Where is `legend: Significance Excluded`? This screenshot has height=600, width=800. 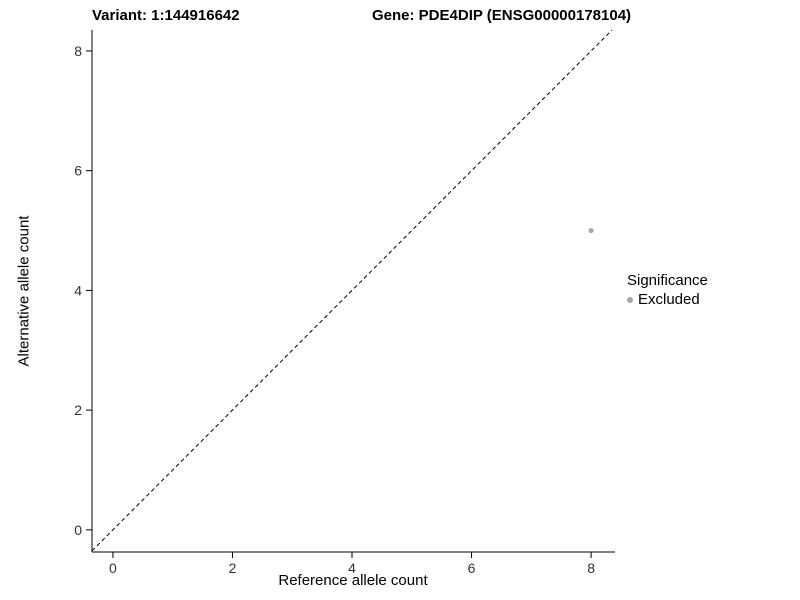
legend: Significance Excluded is located at coordinates (667, 290).